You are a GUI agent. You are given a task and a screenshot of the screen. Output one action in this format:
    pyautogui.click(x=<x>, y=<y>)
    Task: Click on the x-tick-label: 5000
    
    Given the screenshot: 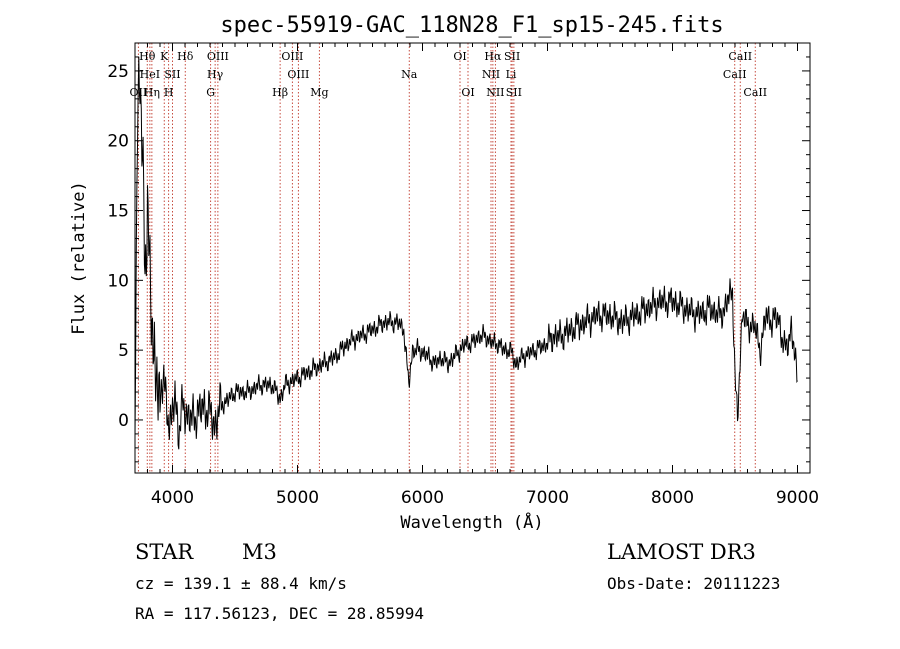 What is the action you would take?
    pyautogui.click(x=297, y=498)
    